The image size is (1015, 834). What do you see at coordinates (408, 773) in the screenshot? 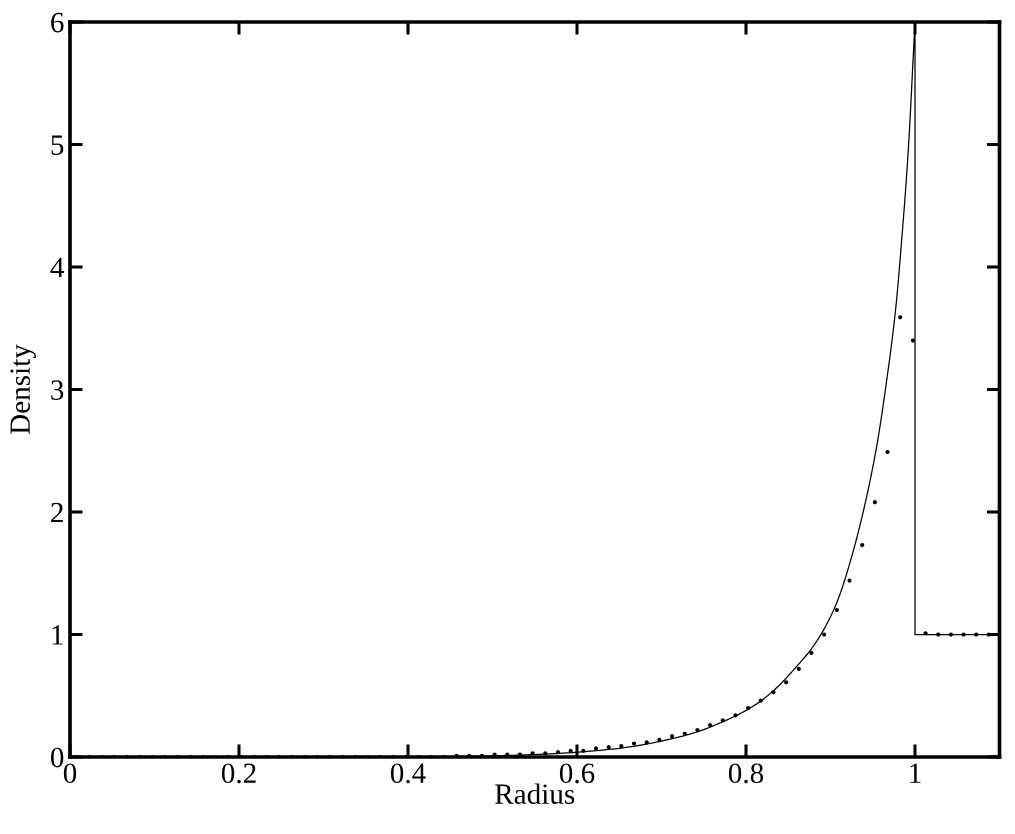
I see `x-tick-label: 0.4` at bounding box center [408, 773].